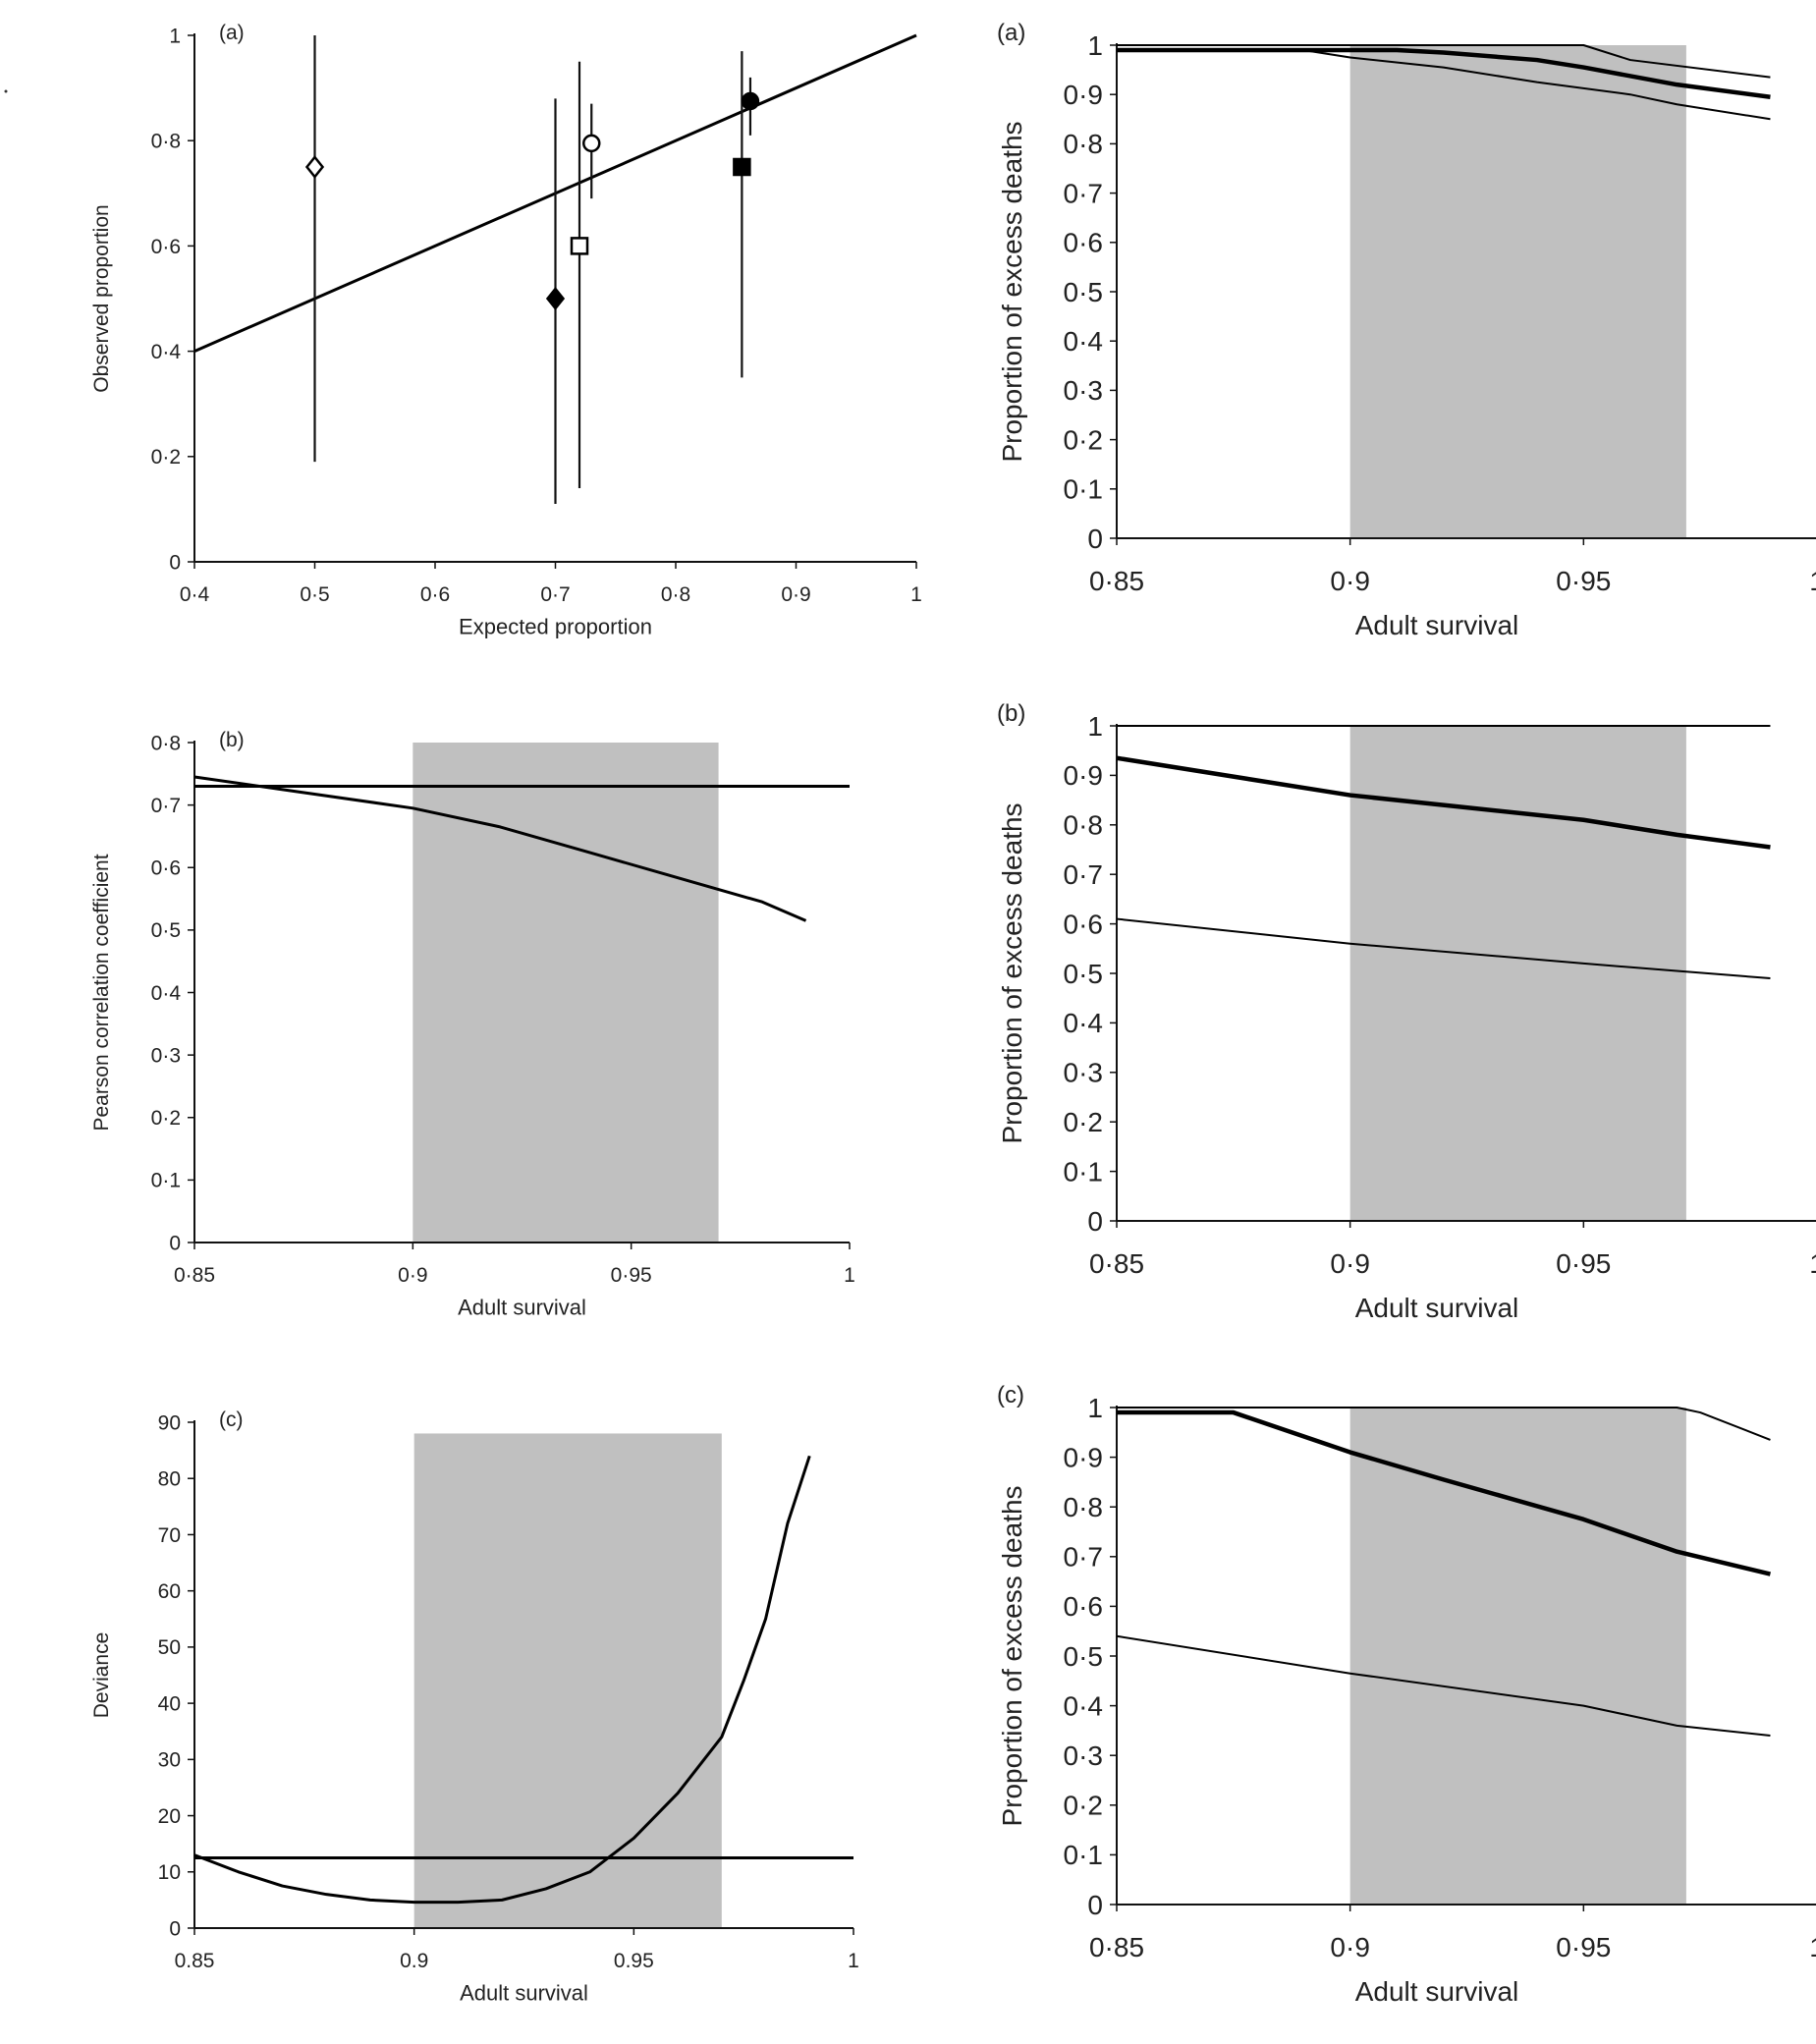 This screenshot has width=1816, height=2044. What do you see at coordinates (169, 1816) in the screenshot?
I see `y-tick-label: 20` at bounding box center [169, 1816].